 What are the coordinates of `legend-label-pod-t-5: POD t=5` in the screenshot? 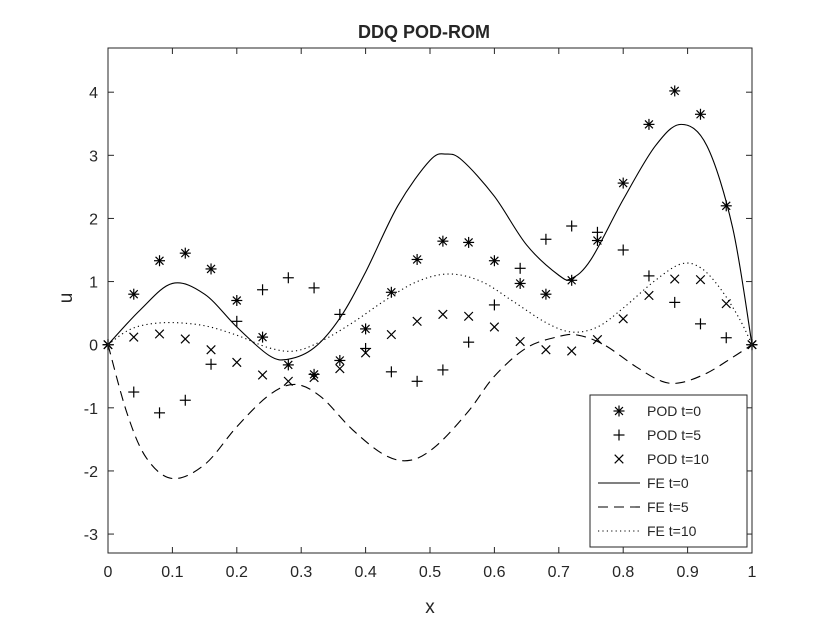 It's located at (674, 435).